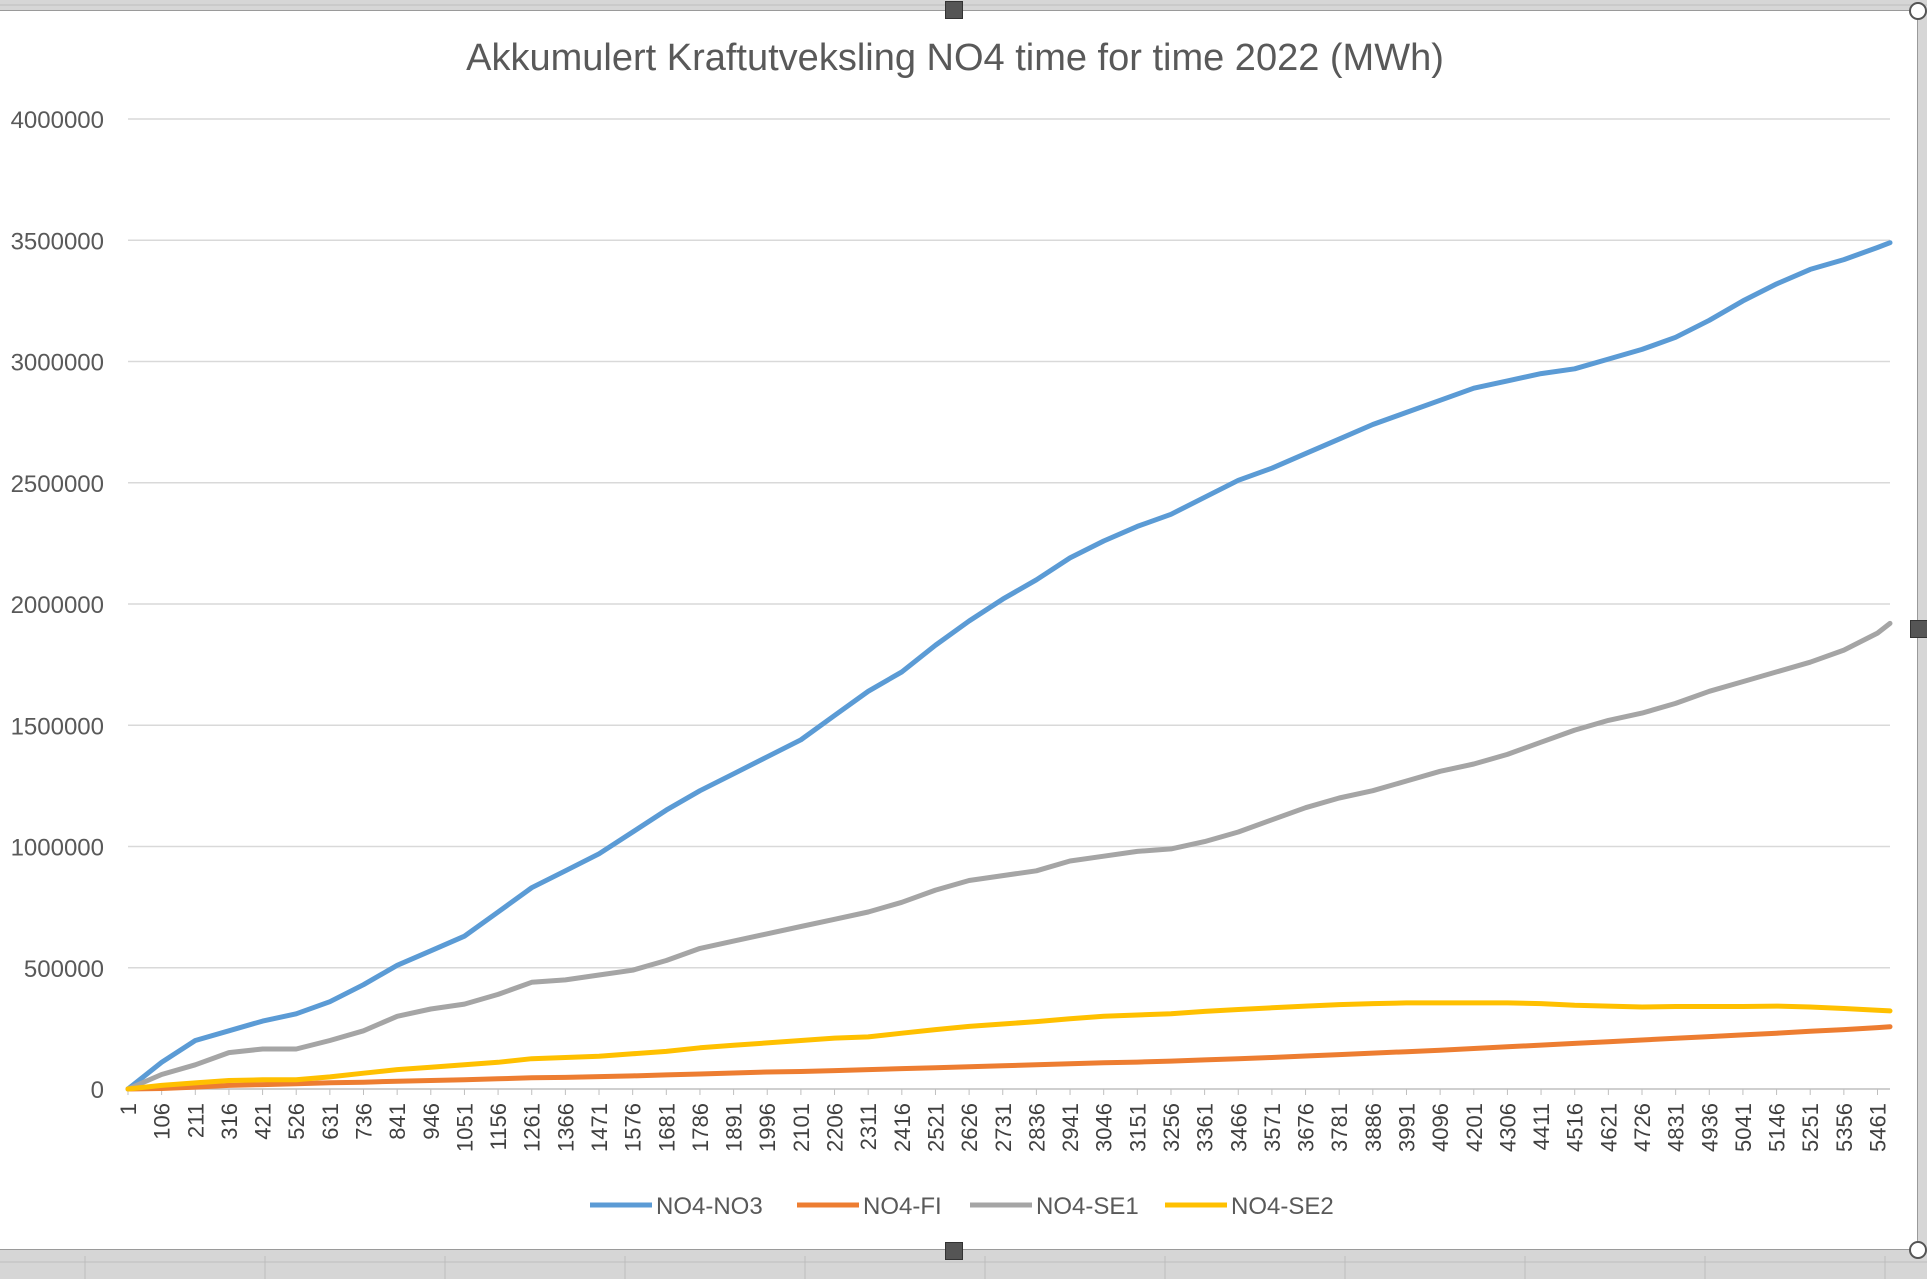  What do you see at coordinates (1339, 1127) in the screenshot?
I see `x-tick-label: 3781` at bounding box center [1339, 1127].